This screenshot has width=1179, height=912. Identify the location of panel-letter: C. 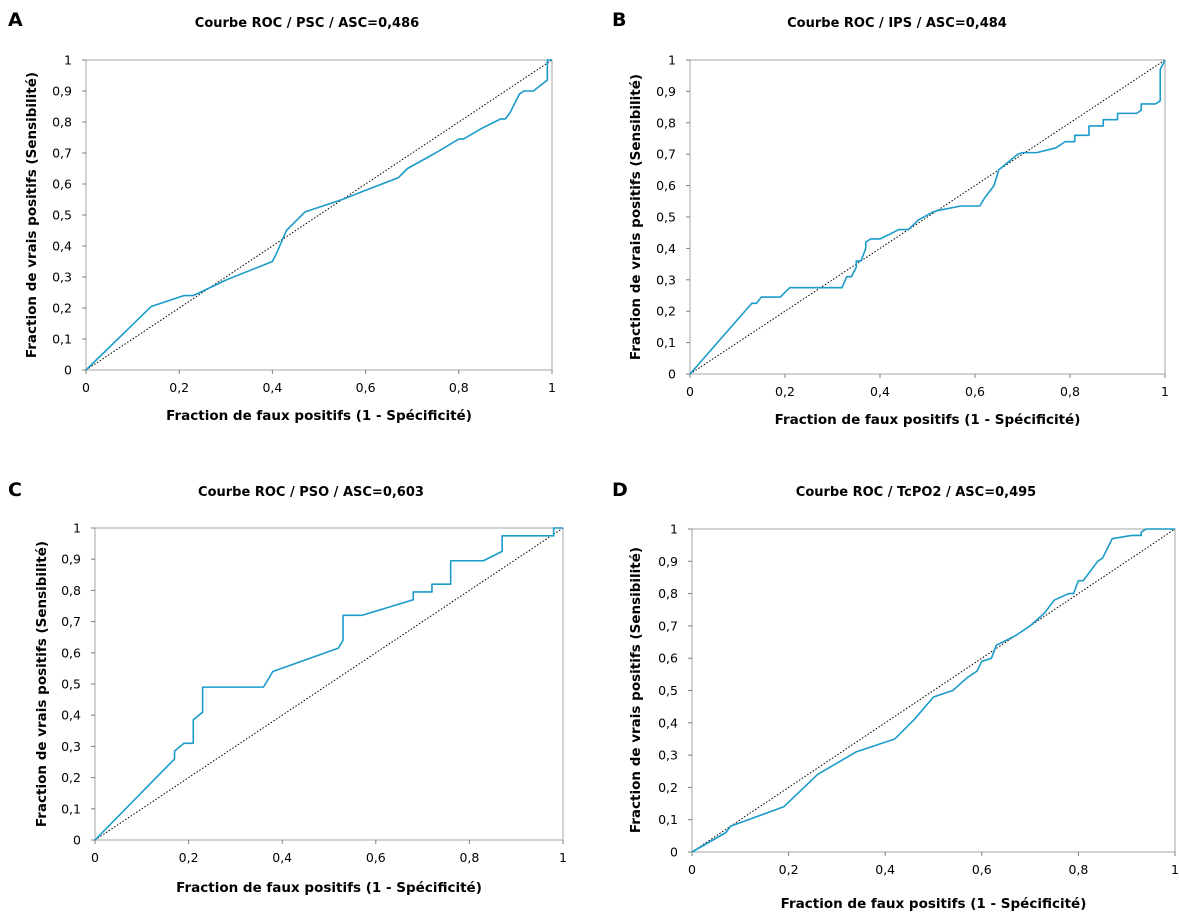
(15, 490).